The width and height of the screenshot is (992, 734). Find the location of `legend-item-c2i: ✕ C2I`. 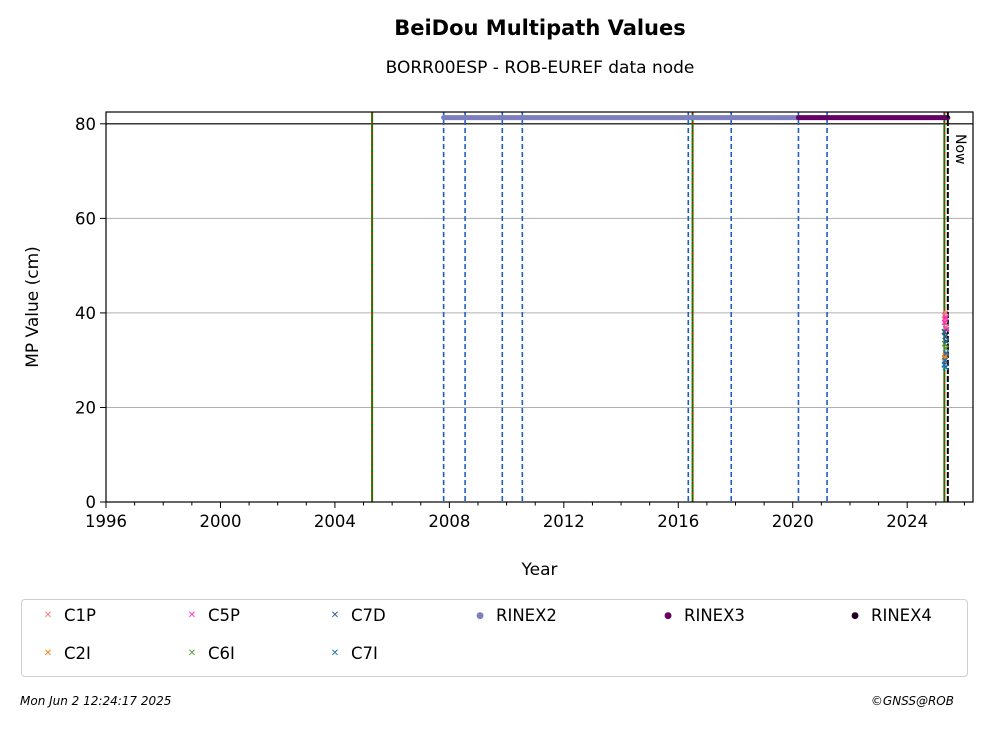

legend-item-c2i: ✕ C2I is located at coordinates (65, 653).